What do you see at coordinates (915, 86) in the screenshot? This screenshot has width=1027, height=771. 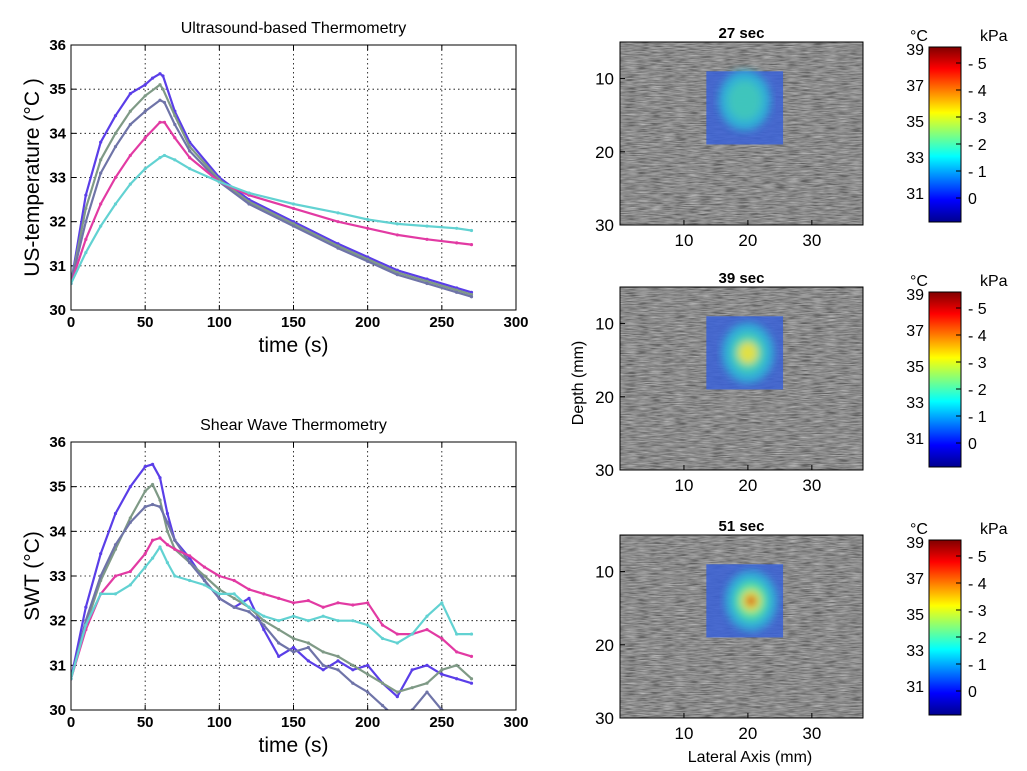 I see `colorbar-tick-left: 37` at bounding box center [915, 86].